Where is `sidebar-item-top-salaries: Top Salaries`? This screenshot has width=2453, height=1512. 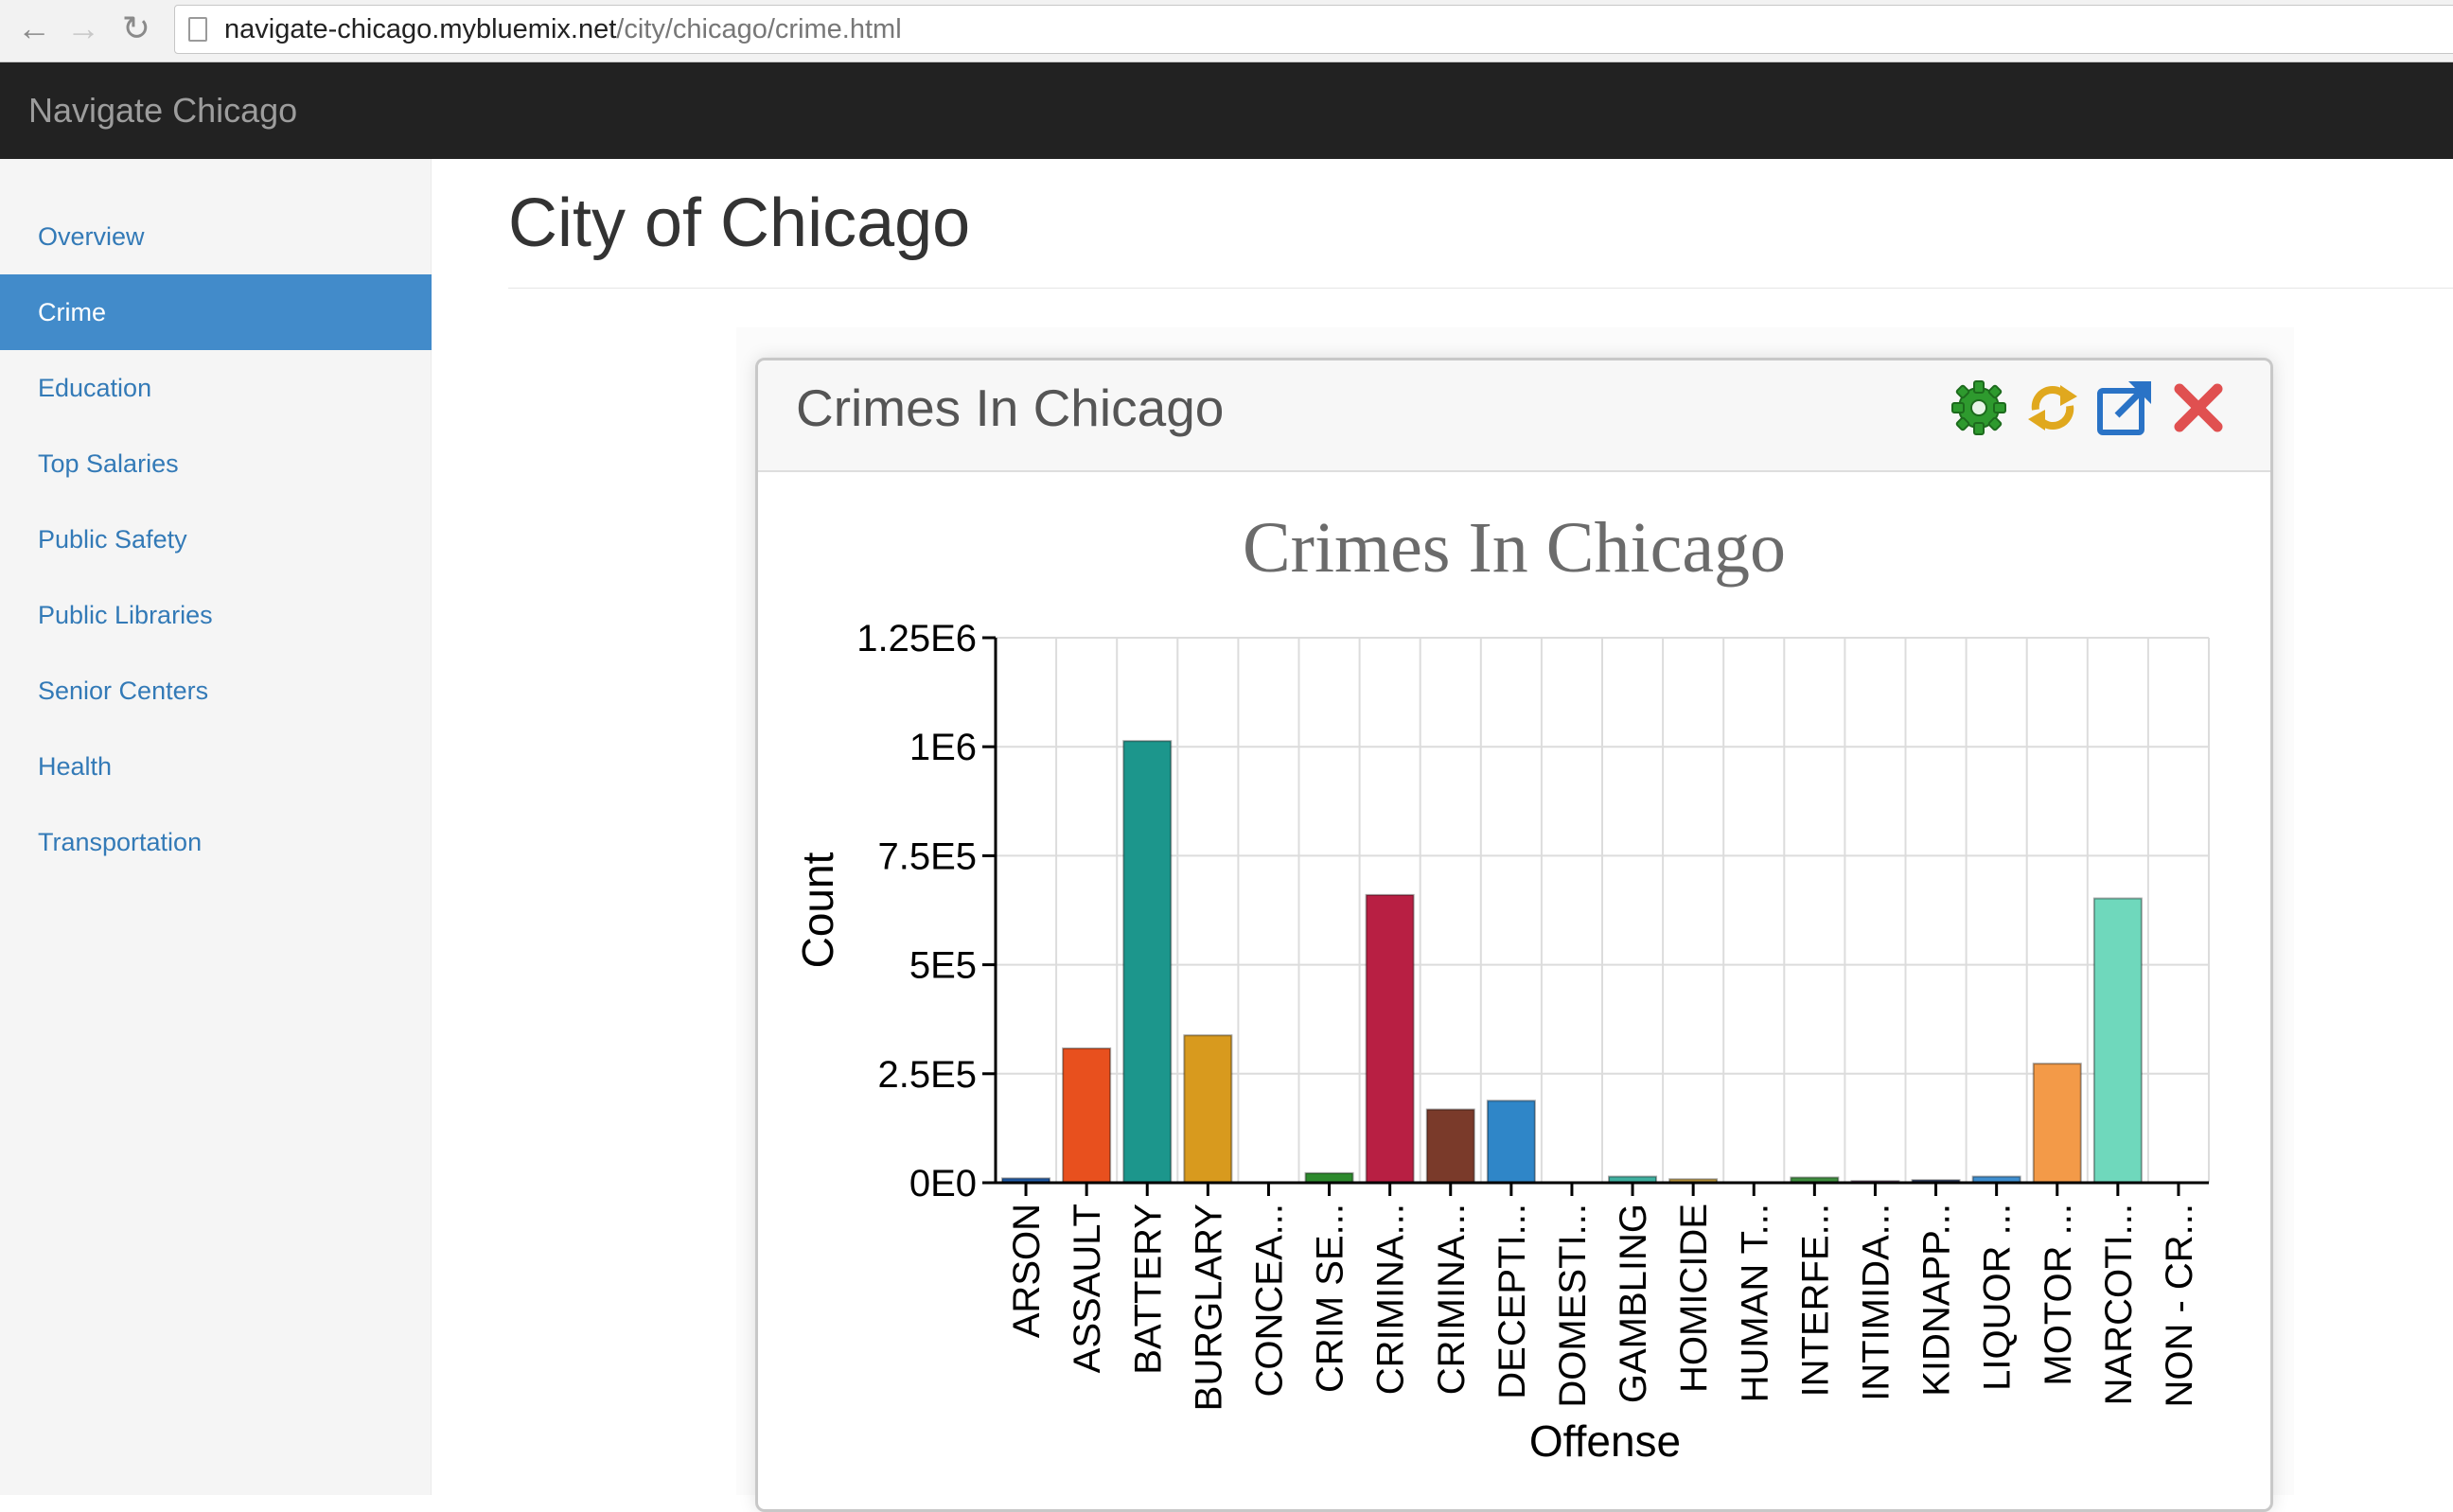 sidebar-item-top-salaries: Top Salaries is located at coordinates (108, 464).